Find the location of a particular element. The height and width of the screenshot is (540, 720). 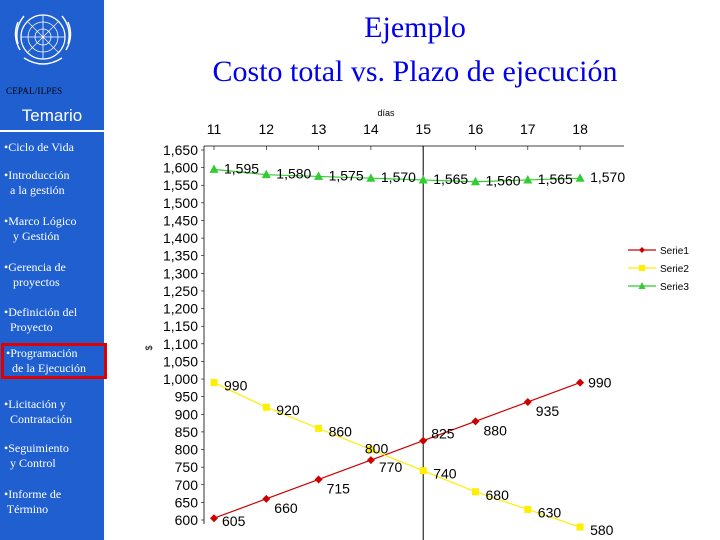

y-tick-label: 700 is located at coordinates (187, 485).